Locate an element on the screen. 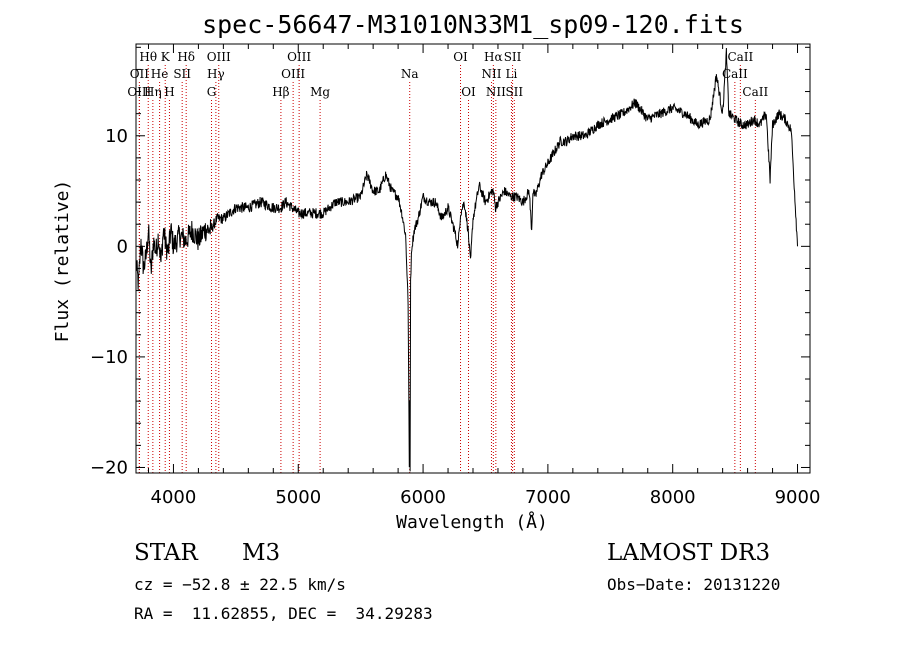  chart-title: spec-56647-M31010N33M1_sp09-120.fits is located at coordinates (473, 24).